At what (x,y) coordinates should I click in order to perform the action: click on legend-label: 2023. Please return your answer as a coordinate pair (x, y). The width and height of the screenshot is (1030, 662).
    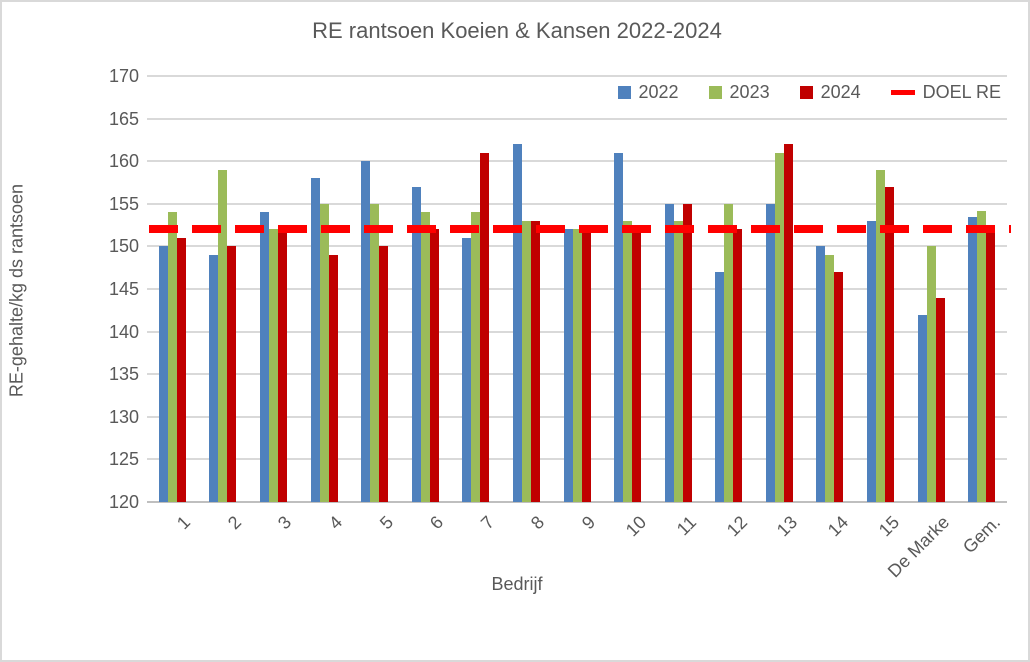
    Looking at the image, I should click on (749, 92).